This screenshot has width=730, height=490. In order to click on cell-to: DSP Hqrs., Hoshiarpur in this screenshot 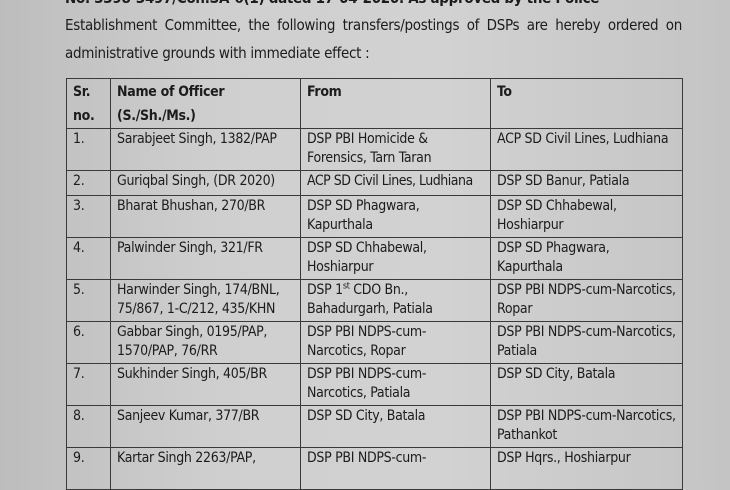, I will do `click(586, 468)`.